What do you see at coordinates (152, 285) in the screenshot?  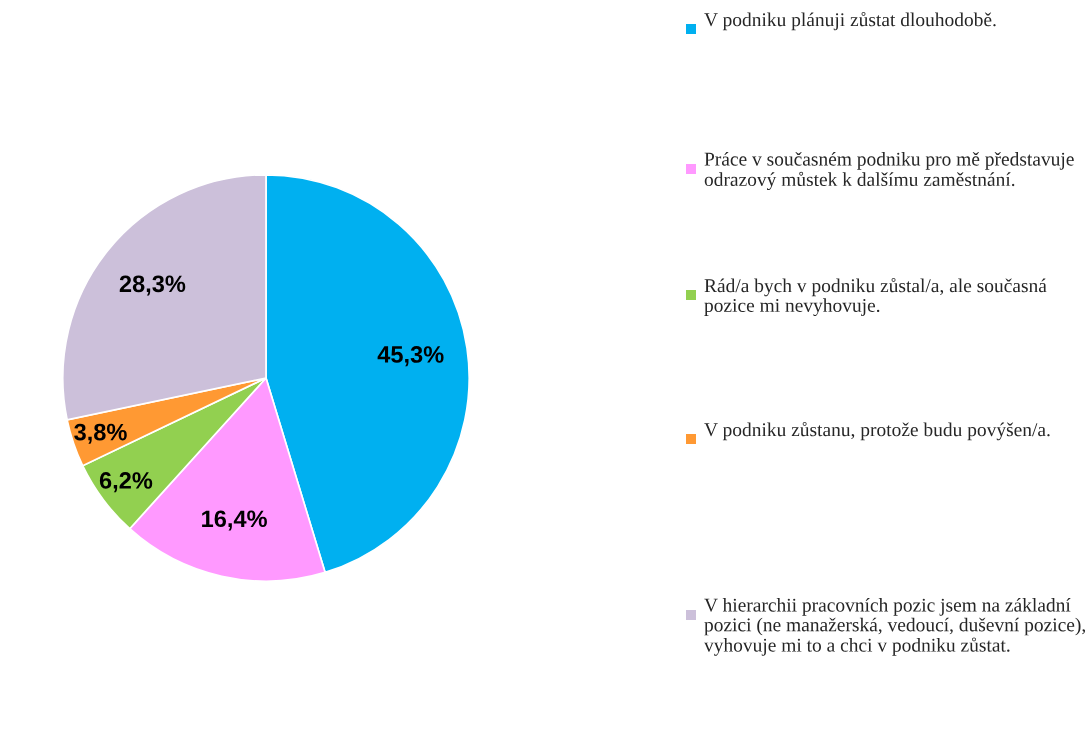 I see `data-label: 28,3%` at bounding box center [152, 285].